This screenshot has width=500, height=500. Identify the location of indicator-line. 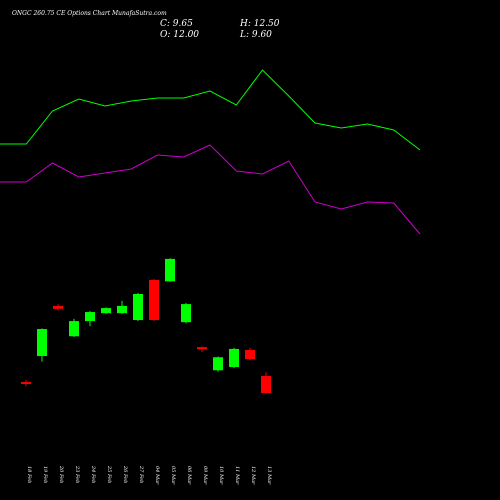
(210, 110).